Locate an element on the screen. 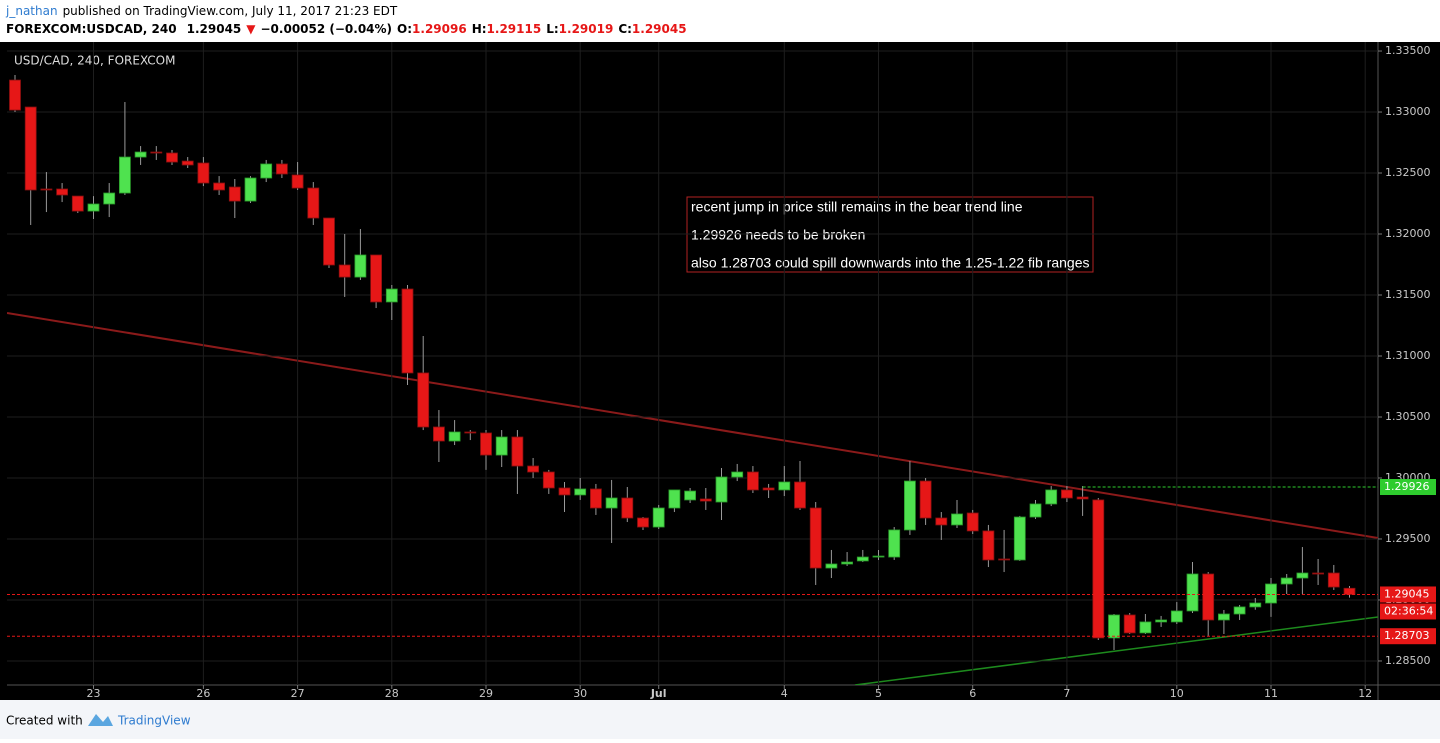 The image size is (1440, 743). x-tick-label: 5 is located at coordinates (878, 693).